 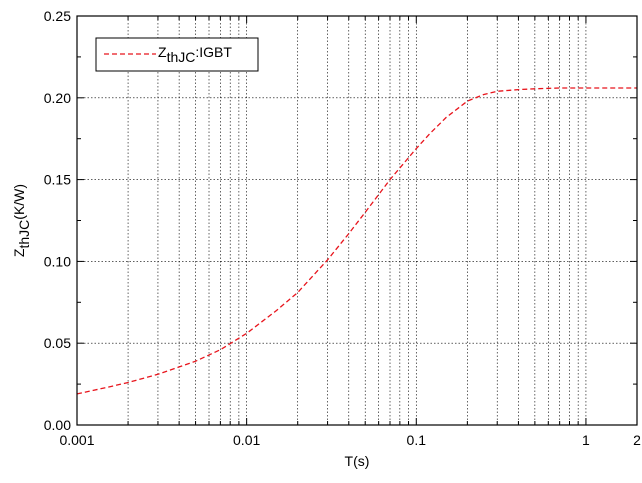 I want to click on legend-label-main: Z, so click(x=162, y=52).